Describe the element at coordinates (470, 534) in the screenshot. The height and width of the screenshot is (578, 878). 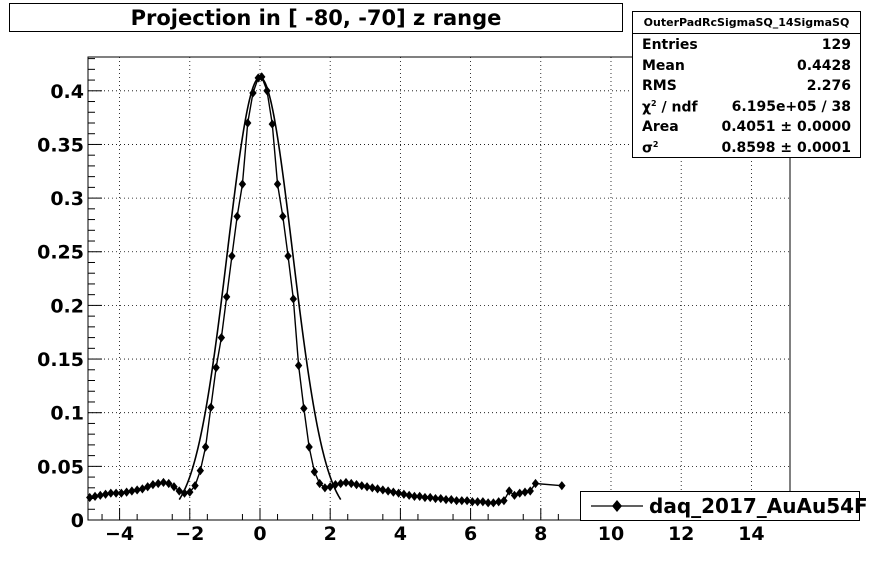
I see `x-tick-label: 6` at that location.